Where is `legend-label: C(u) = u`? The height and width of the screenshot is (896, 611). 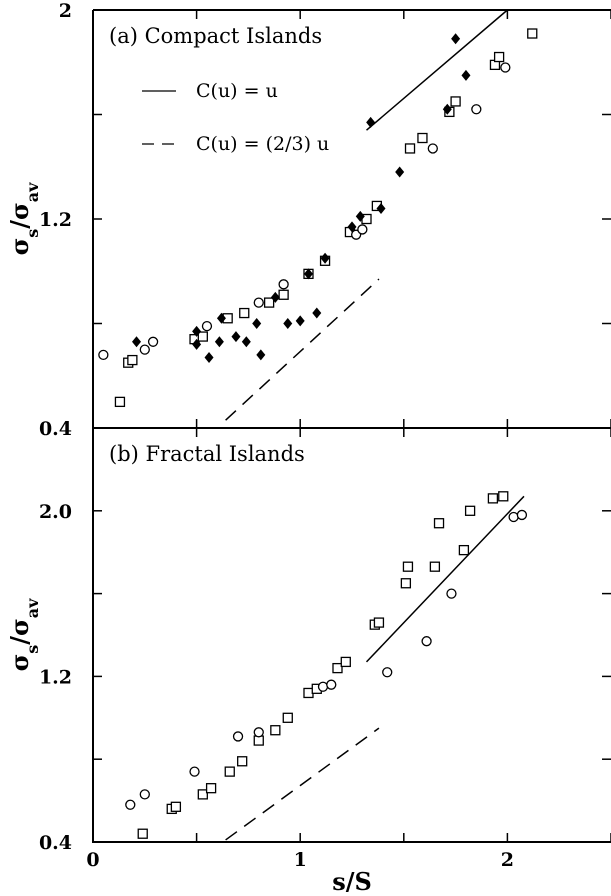
legend-label: C(u) = u is located at coordinates (237, 91).